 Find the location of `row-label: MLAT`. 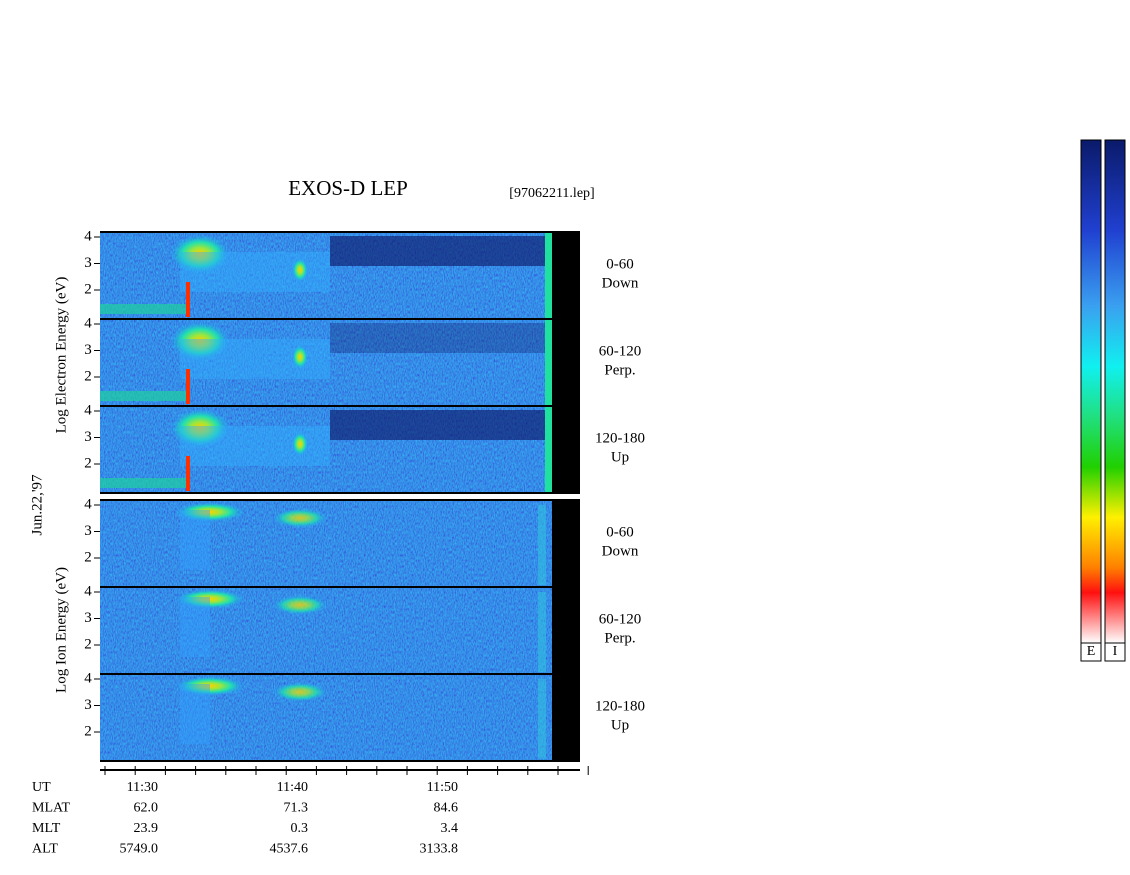

row-label: MLAT is located at coordinates (51, 808).